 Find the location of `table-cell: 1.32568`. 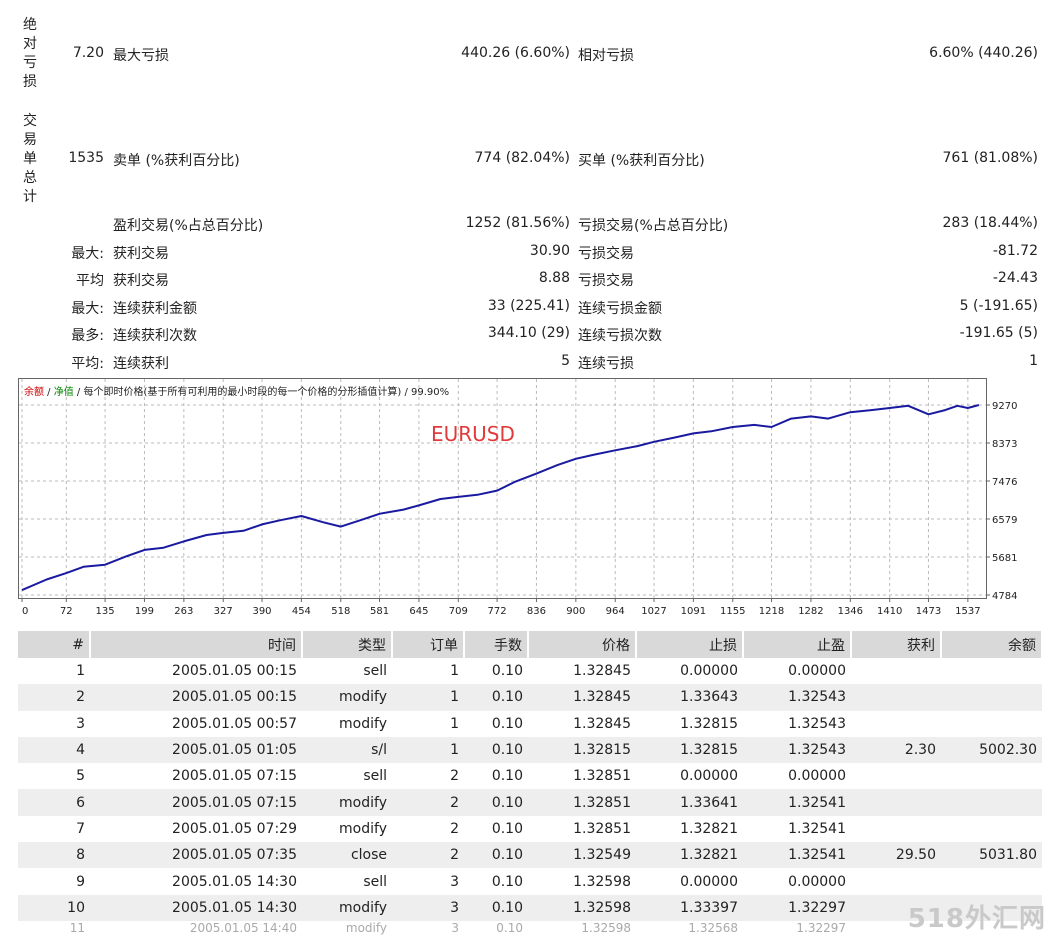

table-cell: 1.32568 is located at coordinates (713, 927).